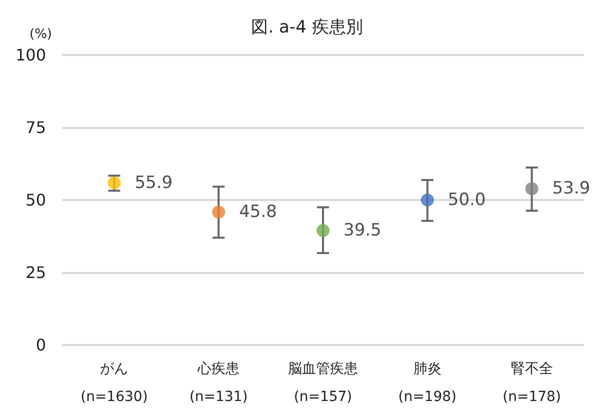  What do you see at coordinates (114, 383) in the screenshot?
I see `x-tick-label: がん (n=1630)` at bounding box center [114, 383].